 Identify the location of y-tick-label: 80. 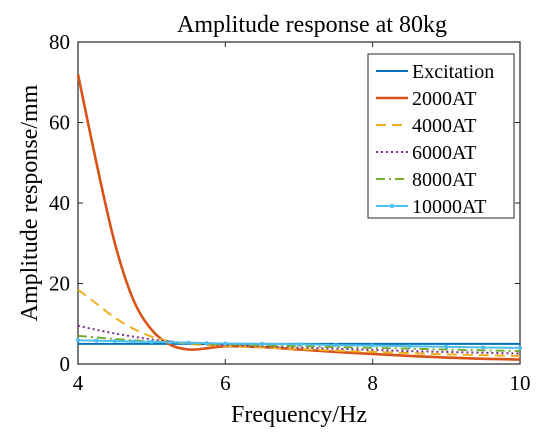
(59, 42).